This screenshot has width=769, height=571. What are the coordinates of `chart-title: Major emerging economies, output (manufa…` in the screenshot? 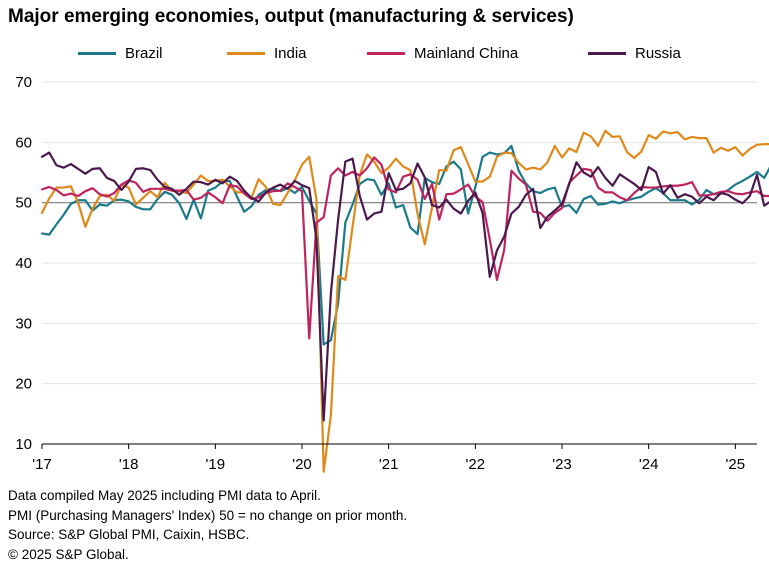 It's located at (291, 16).